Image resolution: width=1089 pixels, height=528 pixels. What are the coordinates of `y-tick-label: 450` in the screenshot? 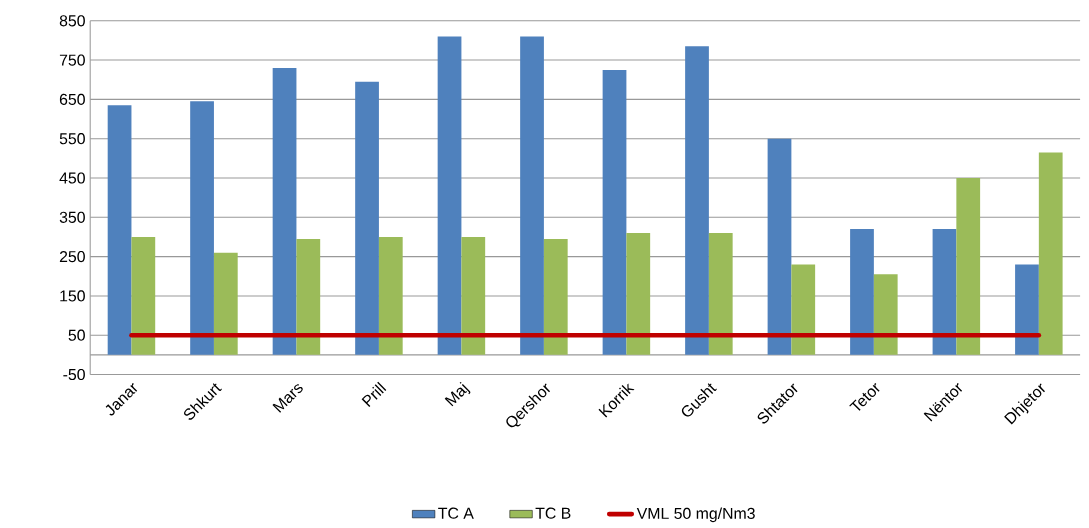 It's located at (72, 178).